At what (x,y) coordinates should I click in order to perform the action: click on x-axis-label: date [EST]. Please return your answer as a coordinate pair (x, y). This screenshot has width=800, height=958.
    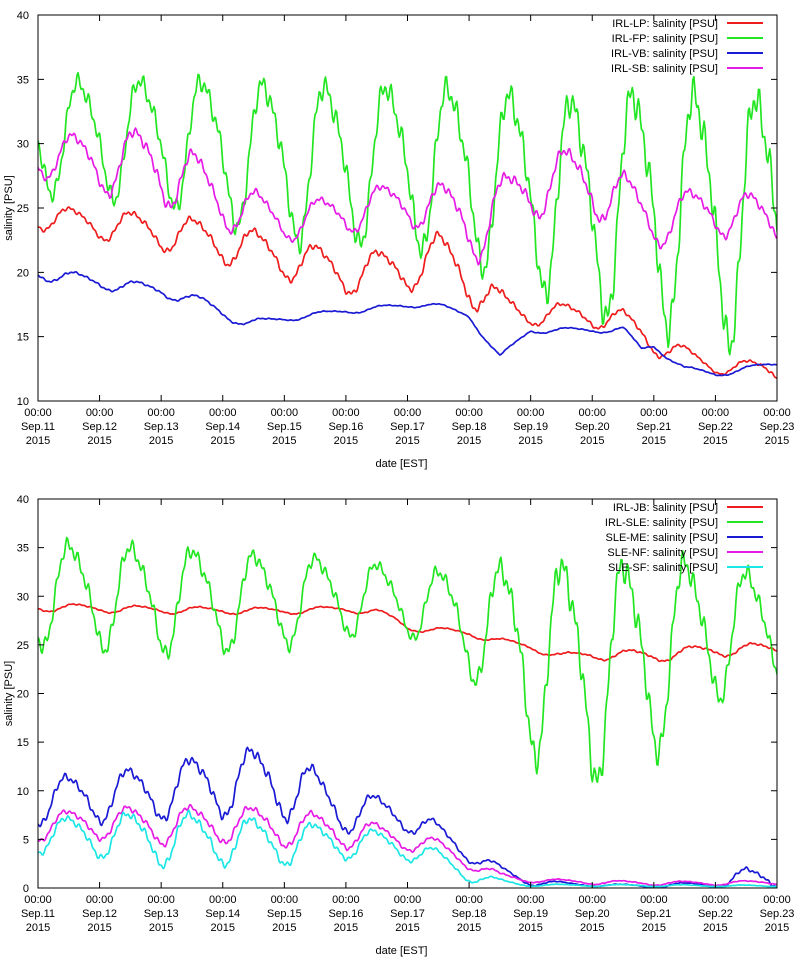
    Looking at the image, I should click on (402, 464).